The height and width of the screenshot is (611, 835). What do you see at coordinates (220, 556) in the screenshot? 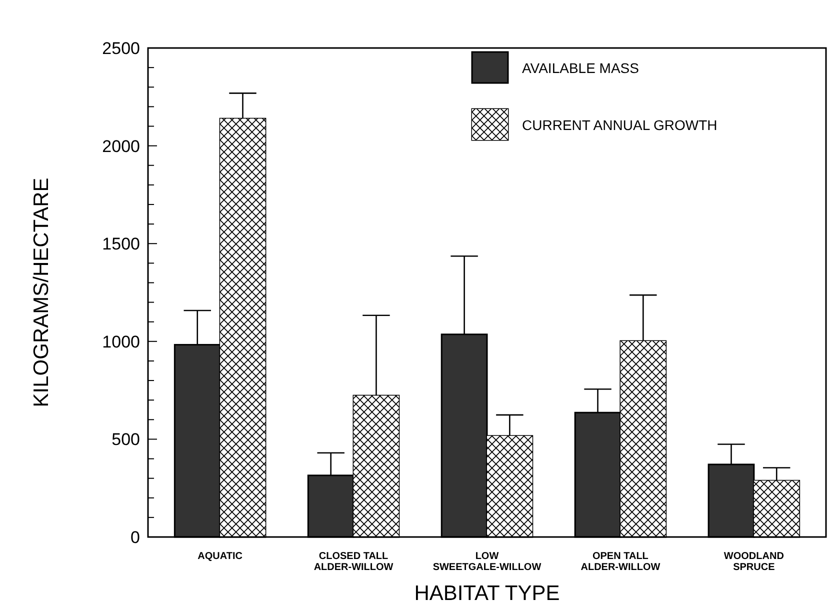
I see `x-tick-label: AQUATIC` at bounding box center [220, 556].